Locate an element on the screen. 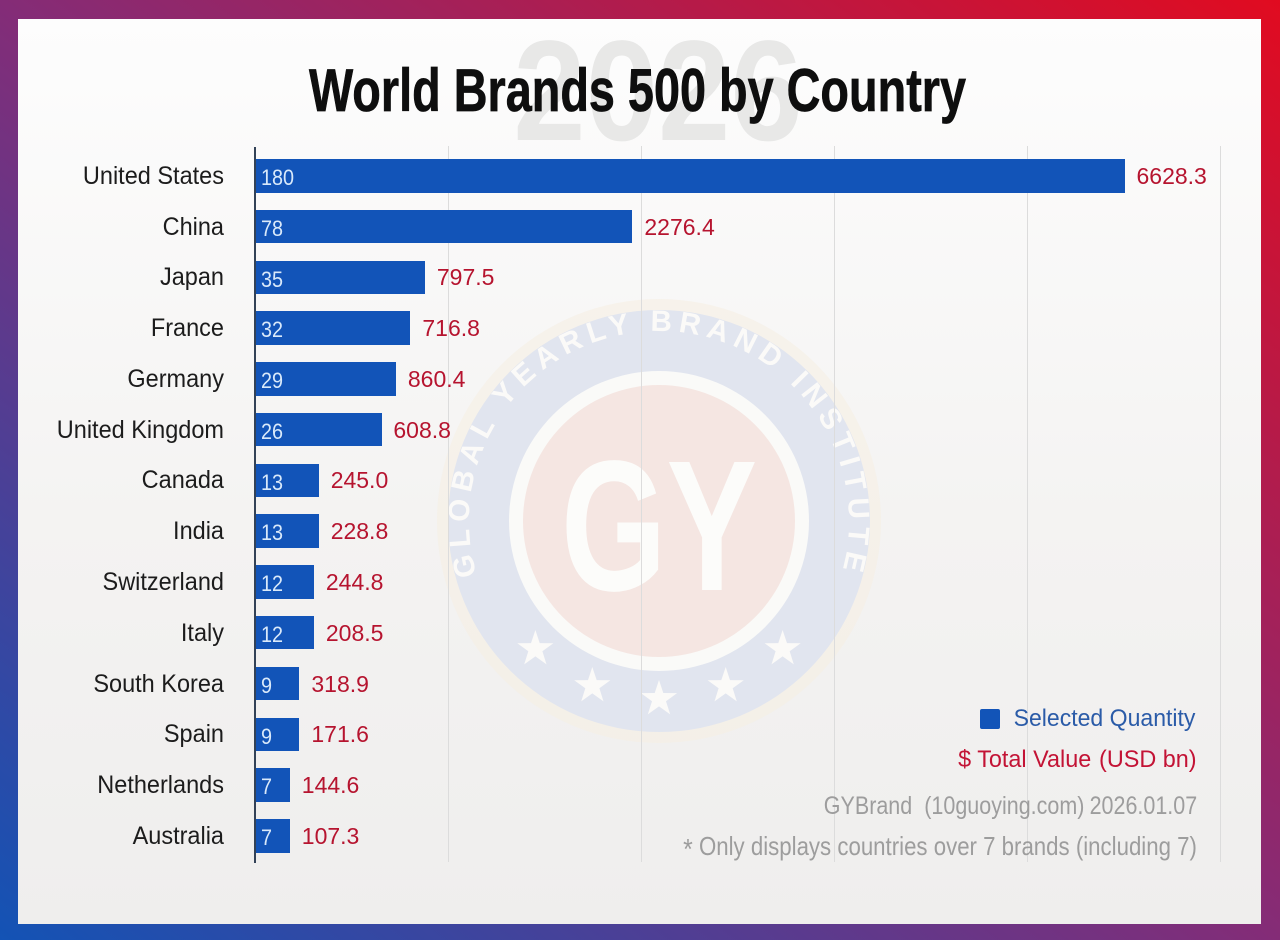 This screenshot has width=1280, height=940. svg-text: GY is located at coordinates (659, 526).